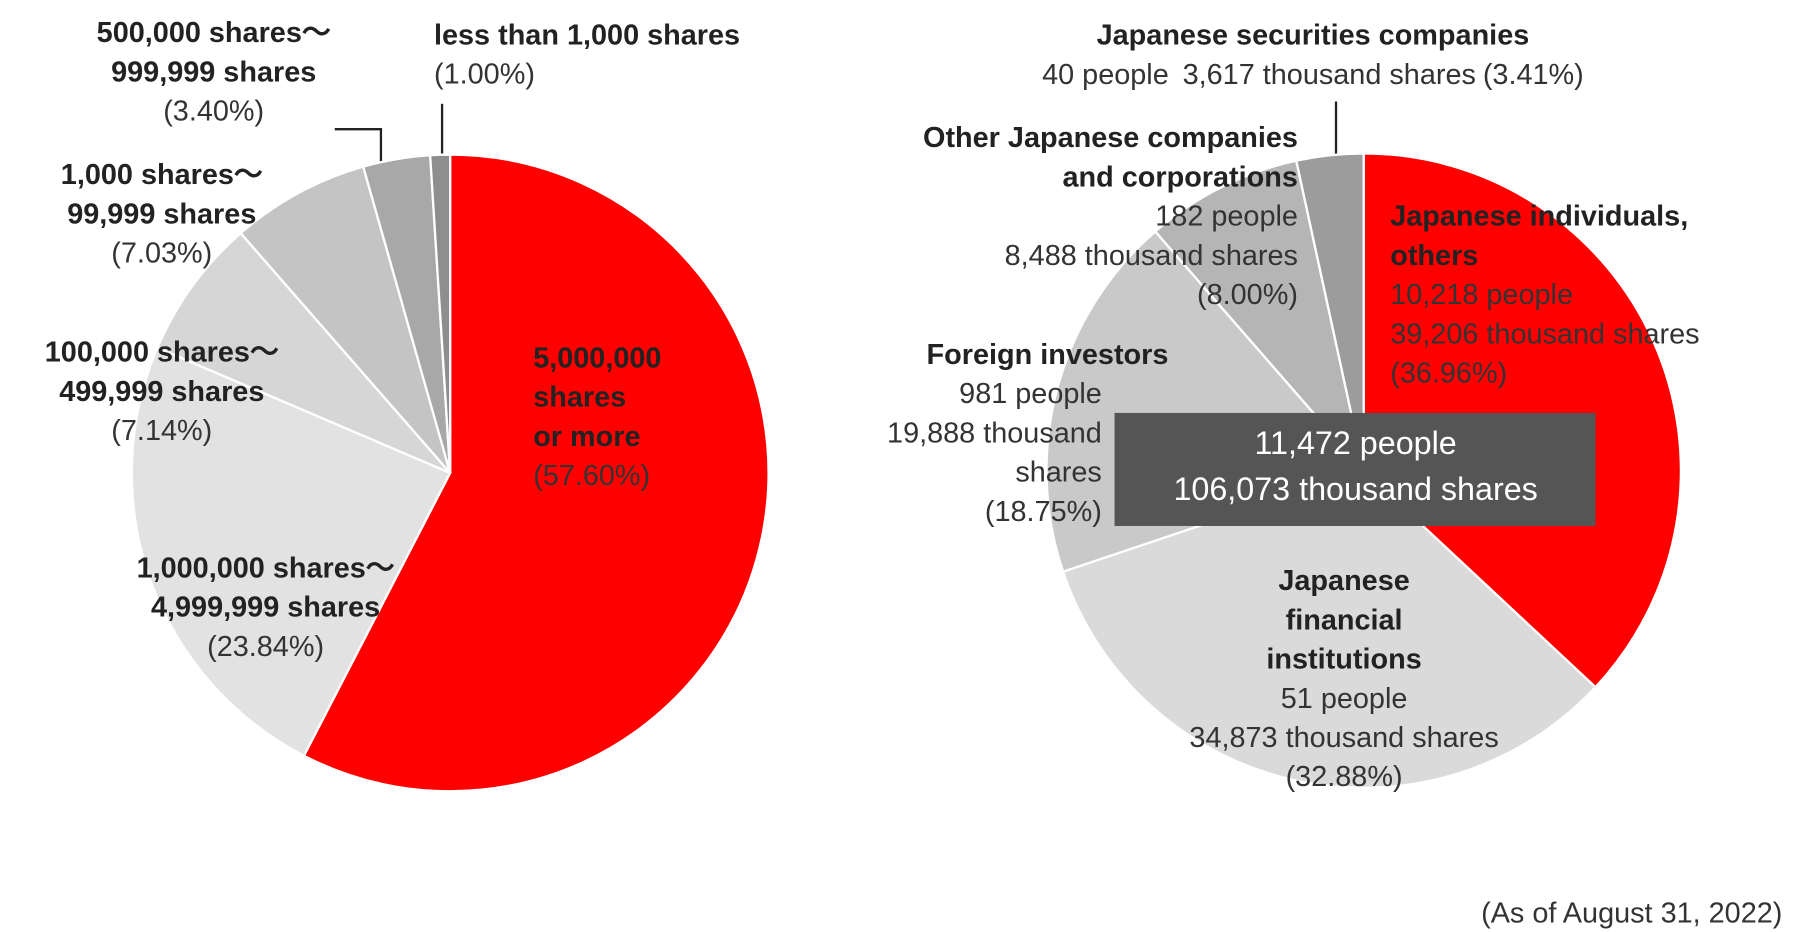 The width and height of the screenshot is (1800, 932). What do you see at coordinates (265, 647) in the screenshot?
I see `percent-label: (23.84%)` at bounding box center [265, 647].